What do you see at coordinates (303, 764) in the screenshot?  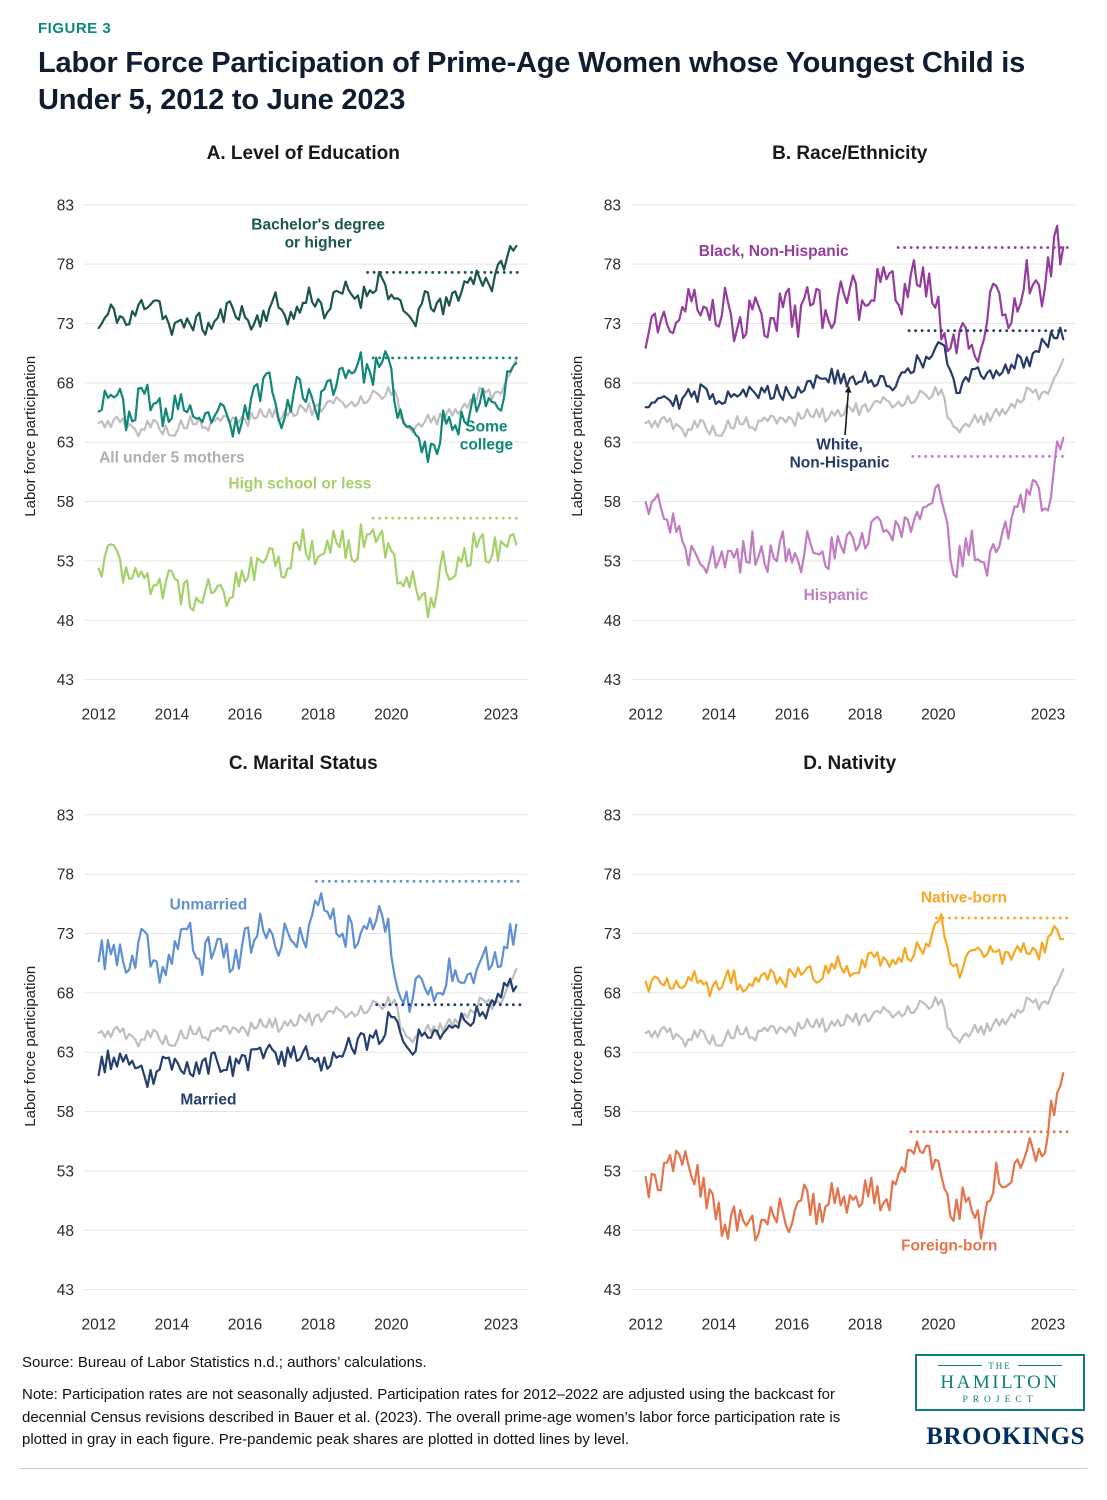 I see `panel-title-marital-status: C. Marital Status` at bounding box center [303, 764].